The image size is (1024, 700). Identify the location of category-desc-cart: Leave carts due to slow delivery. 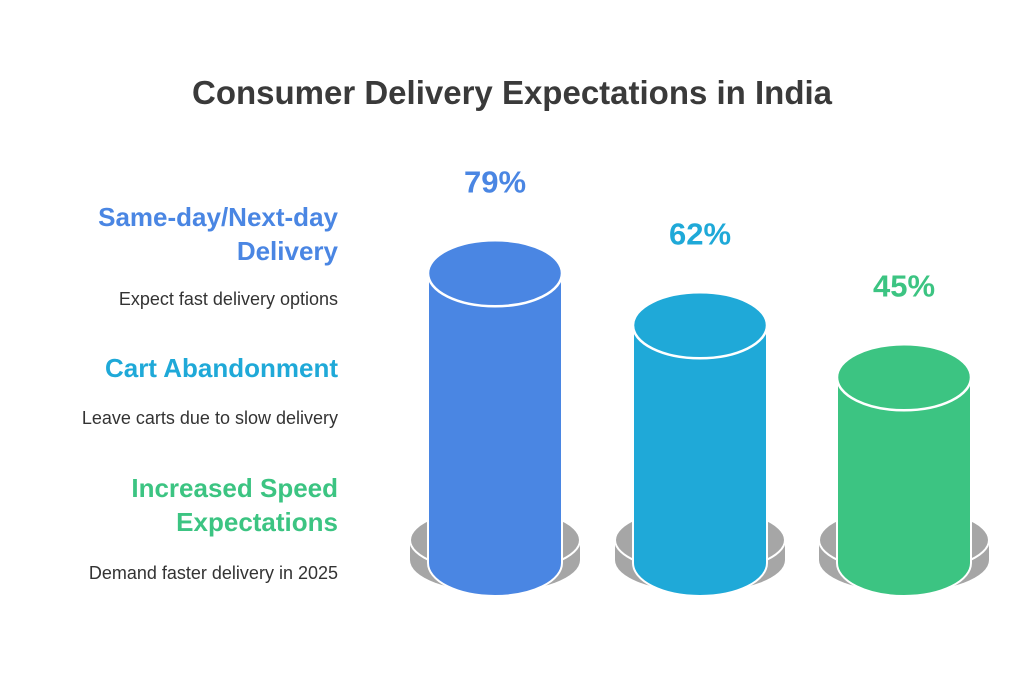
(209, 418).